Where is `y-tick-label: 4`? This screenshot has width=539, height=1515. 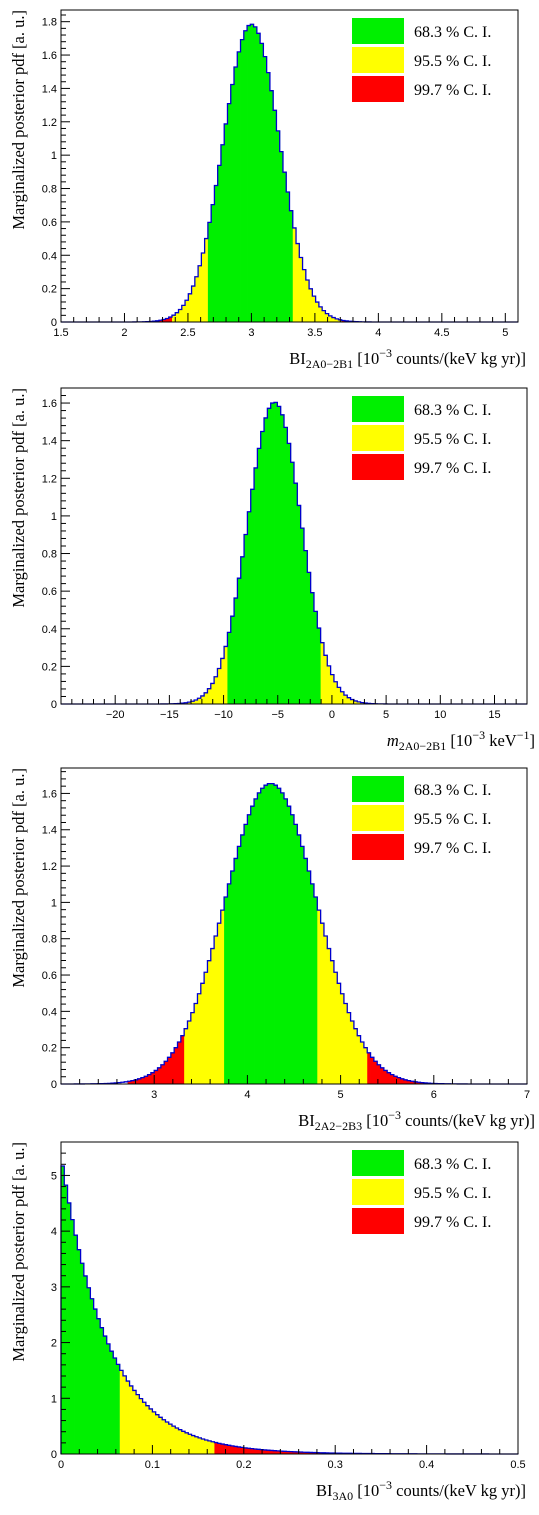
y-tick-label: 4 is located at coordinates (54, 1232).